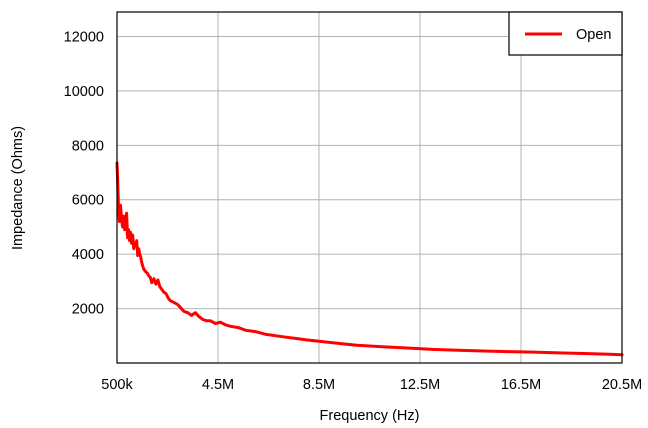 The width and height of the screenshot is (648, 428). I want to click on y-tick-label: 6000, so click(88, 201).